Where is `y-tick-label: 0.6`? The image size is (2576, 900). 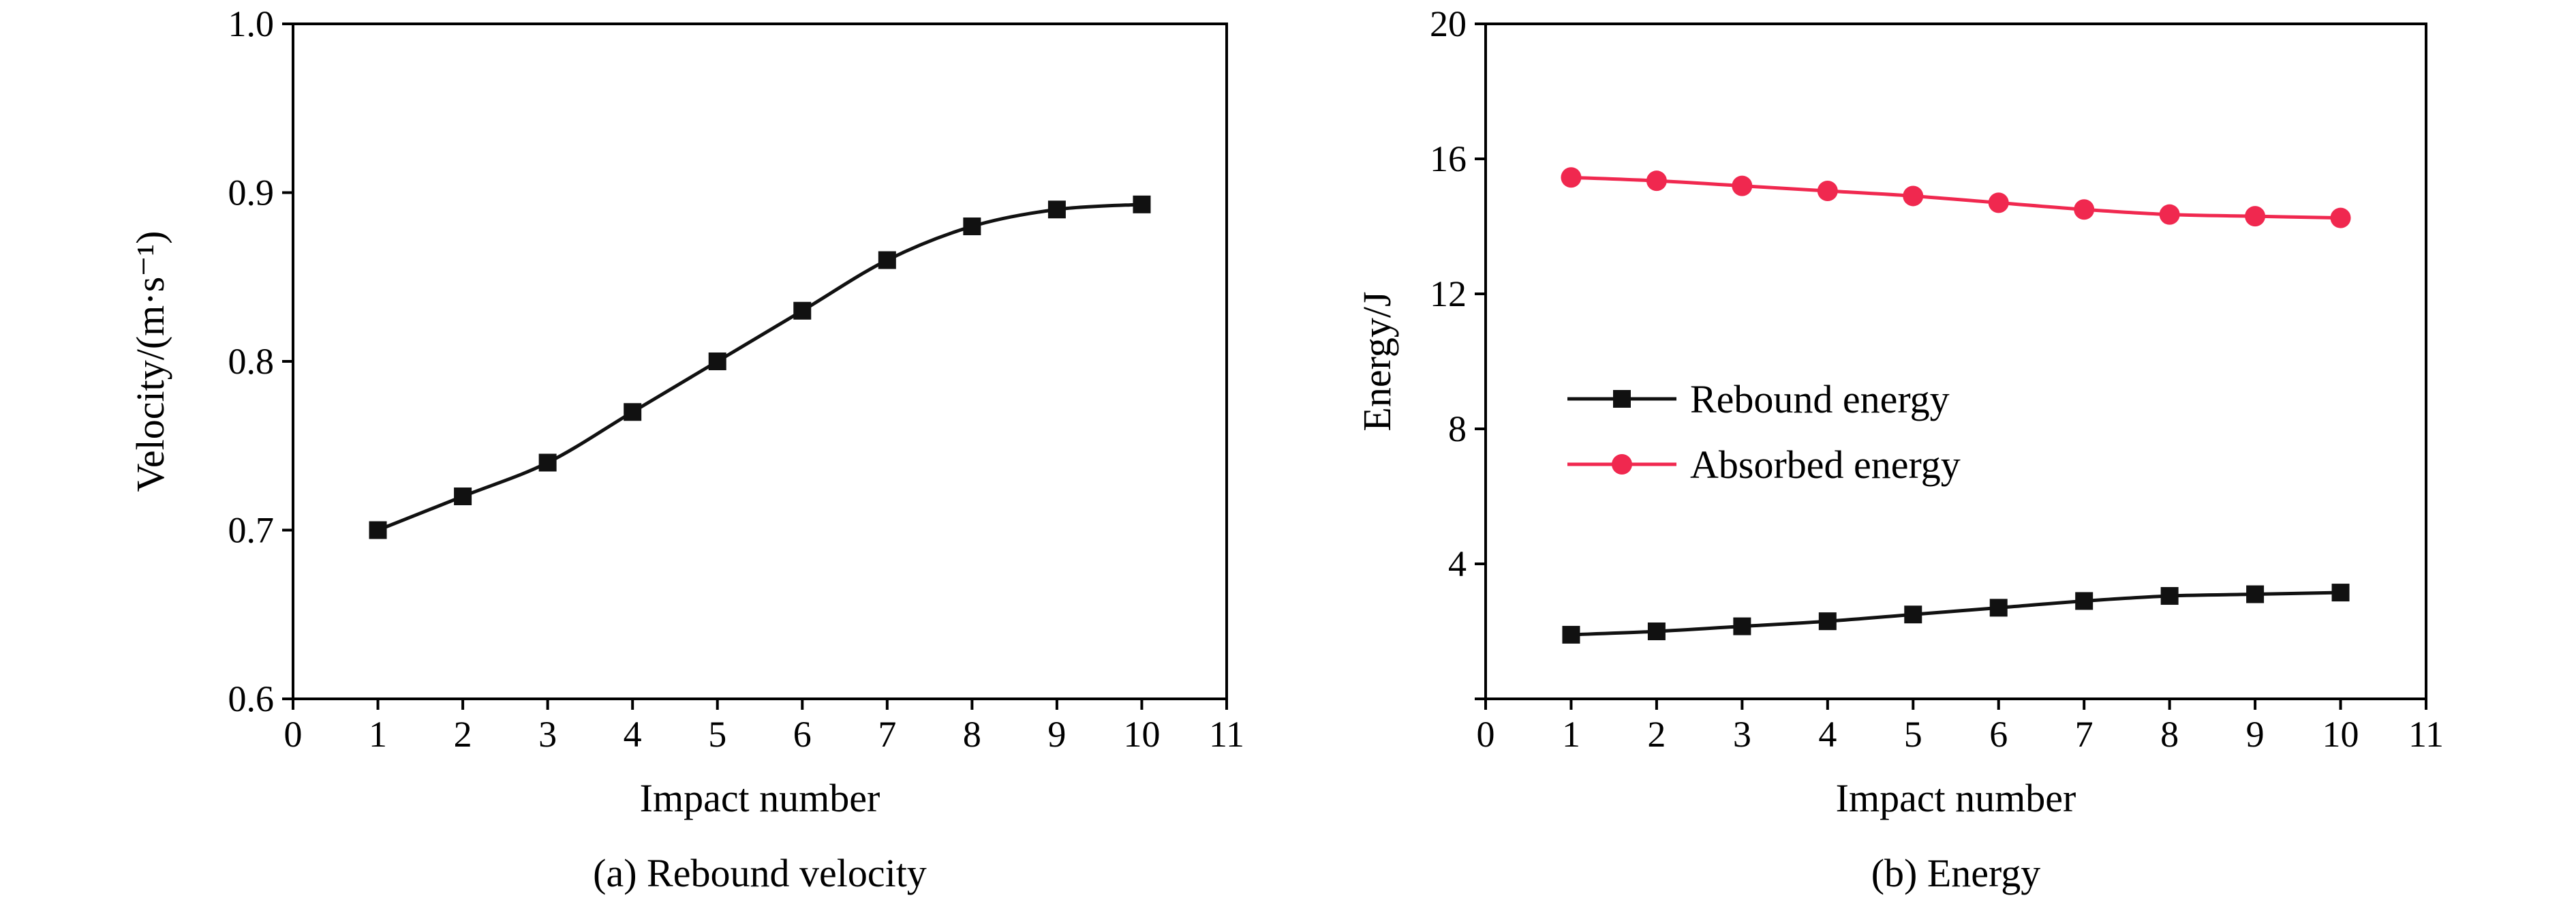
y-tick-label: 0.6 is located at coordinates (252, 698).